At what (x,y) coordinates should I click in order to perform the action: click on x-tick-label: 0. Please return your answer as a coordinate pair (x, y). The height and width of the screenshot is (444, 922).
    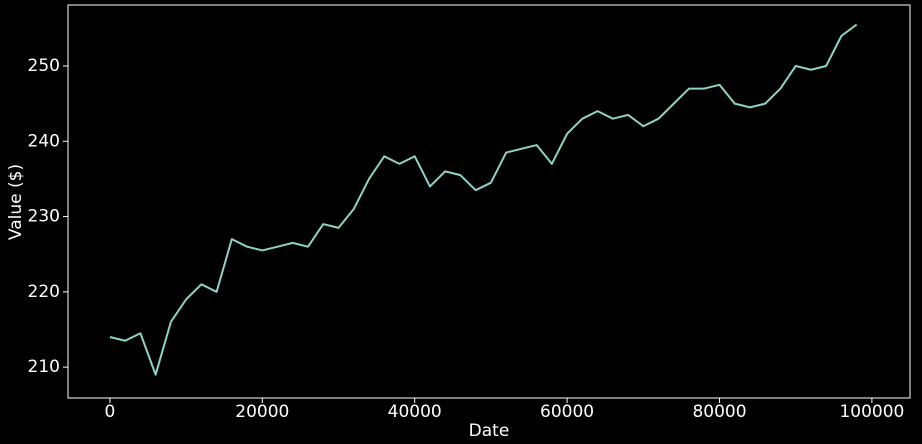
    Looking at the image, I should click on (109, 412).